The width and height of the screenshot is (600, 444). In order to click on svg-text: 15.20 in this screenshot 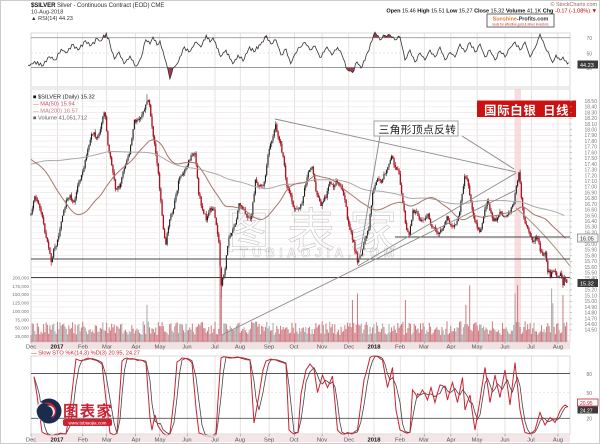, I will do `click(590, 291)`.